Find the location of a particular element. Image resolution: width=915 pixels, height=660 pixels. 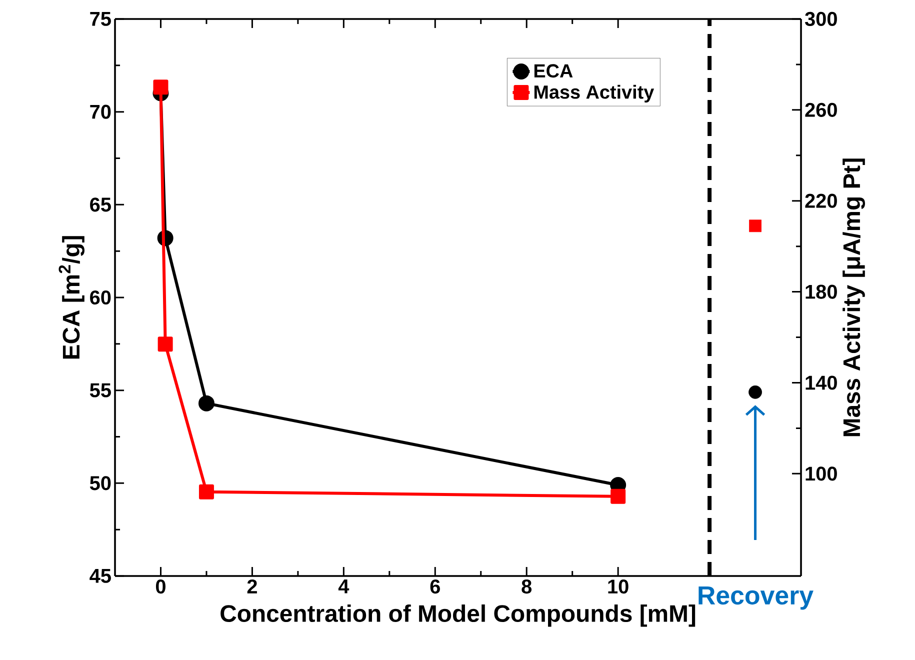

y2-tick-label: 260 is located at coordinates (821, 109).